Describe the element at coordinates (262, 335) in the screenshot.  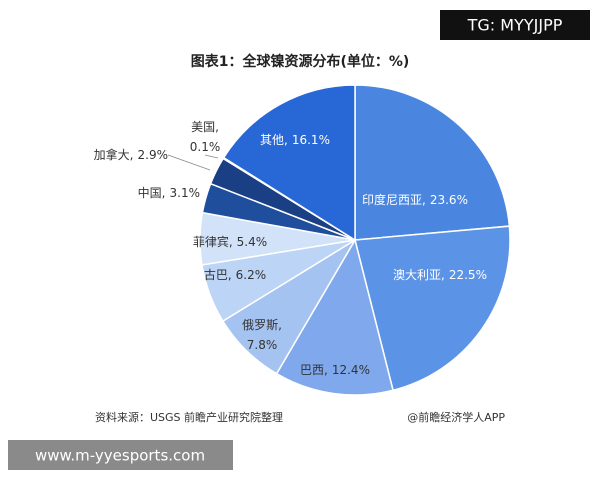
I see `slice-label: 俄罗斯, 7.8%` at that location.